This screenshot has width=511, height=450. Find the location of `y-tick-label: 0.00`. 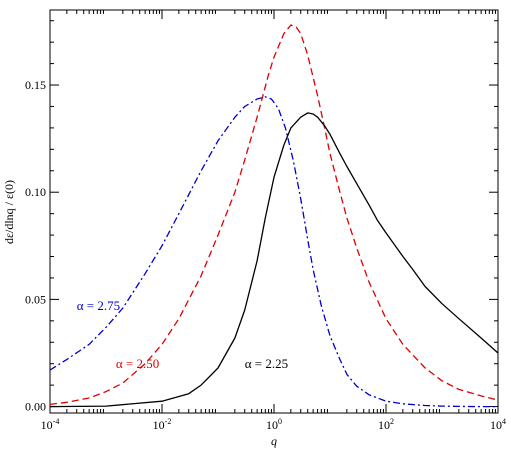

y-tick-label: 0.00 is located at coordinates (35, 407).